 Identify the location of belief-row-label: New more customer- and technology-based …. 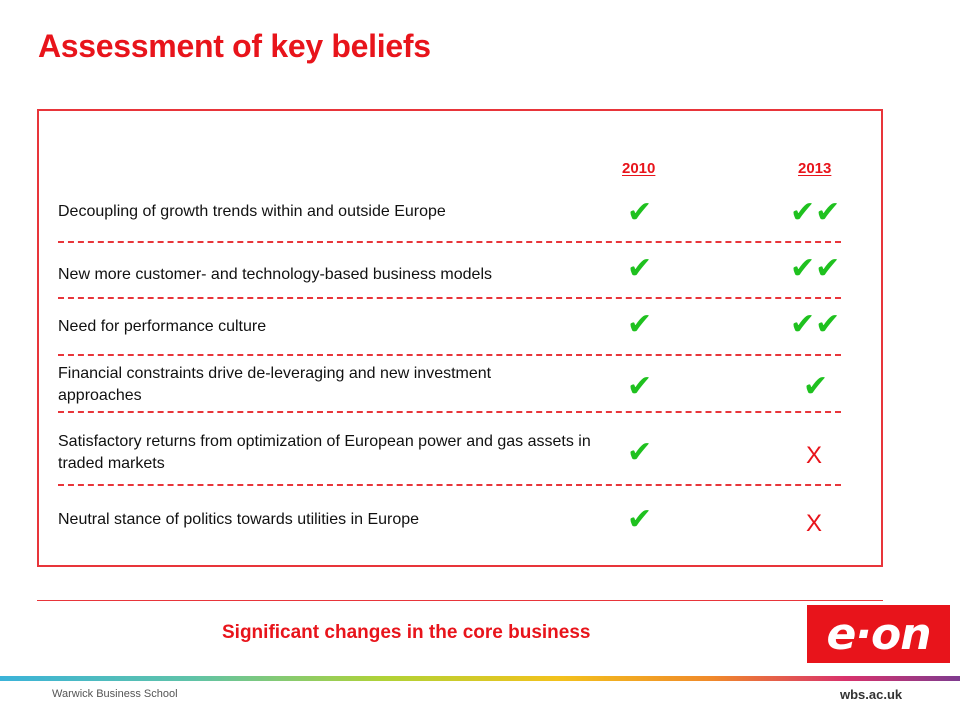
(275, 274).